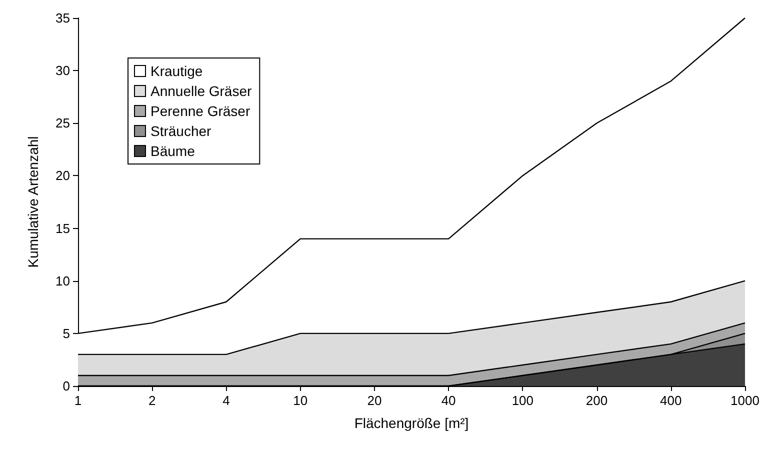 The width and height of the screenshot is (771, 459). What do you see at coordinates (33, 202) in the screenshot?
I see `y-axis-title: Kumulative Artenzahl` at bounding box center [33, 202].